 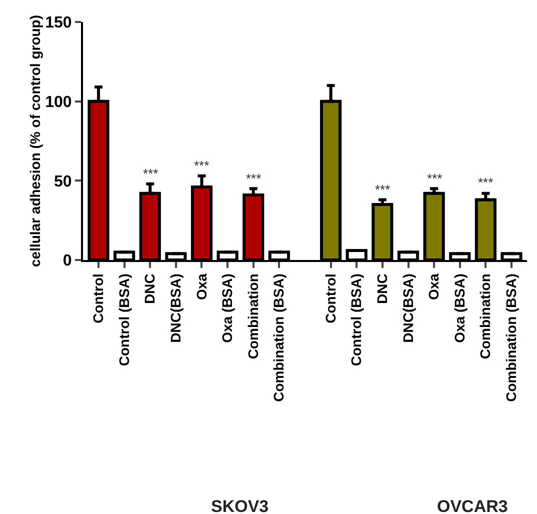 I want to click on text: SKOV3, so click(x=240, y=505).